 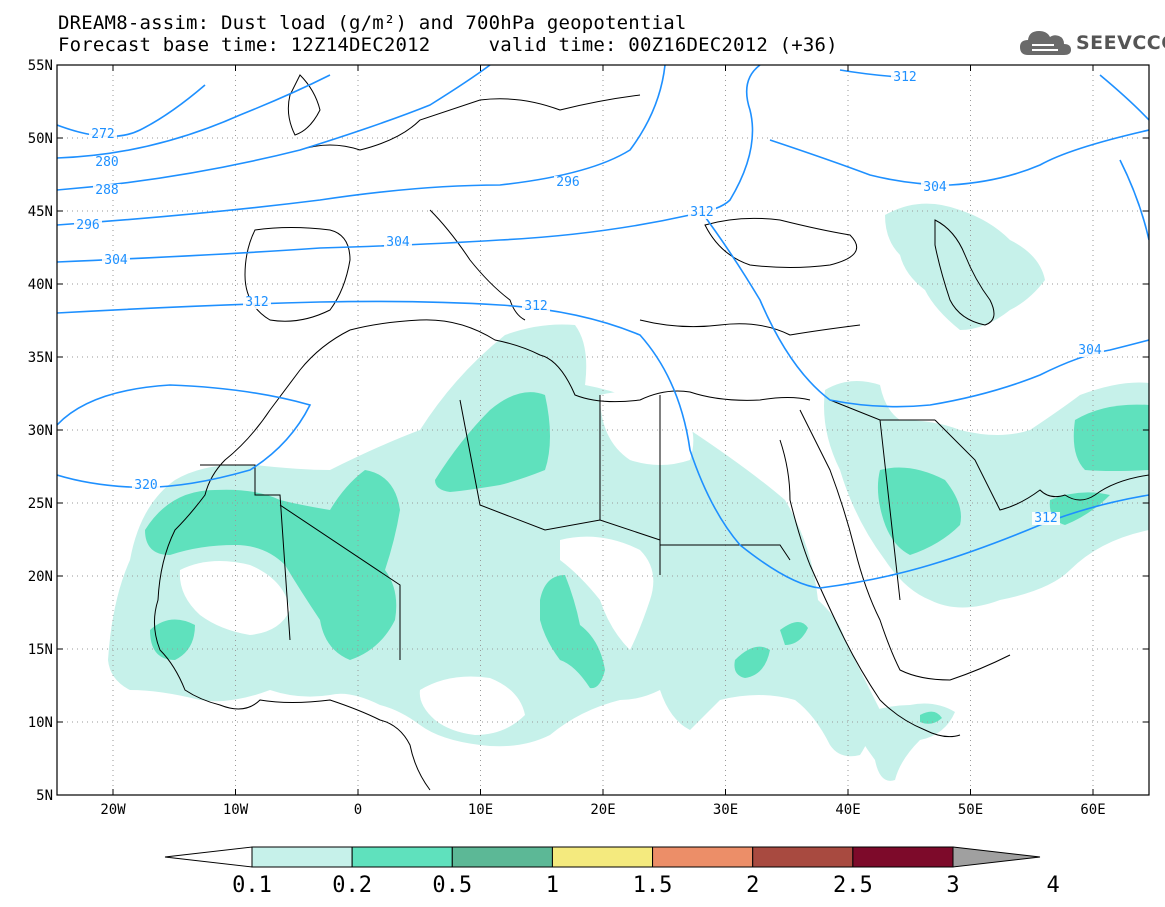 I want to click on colorbar-label: 3, so click(x=952, y=885).